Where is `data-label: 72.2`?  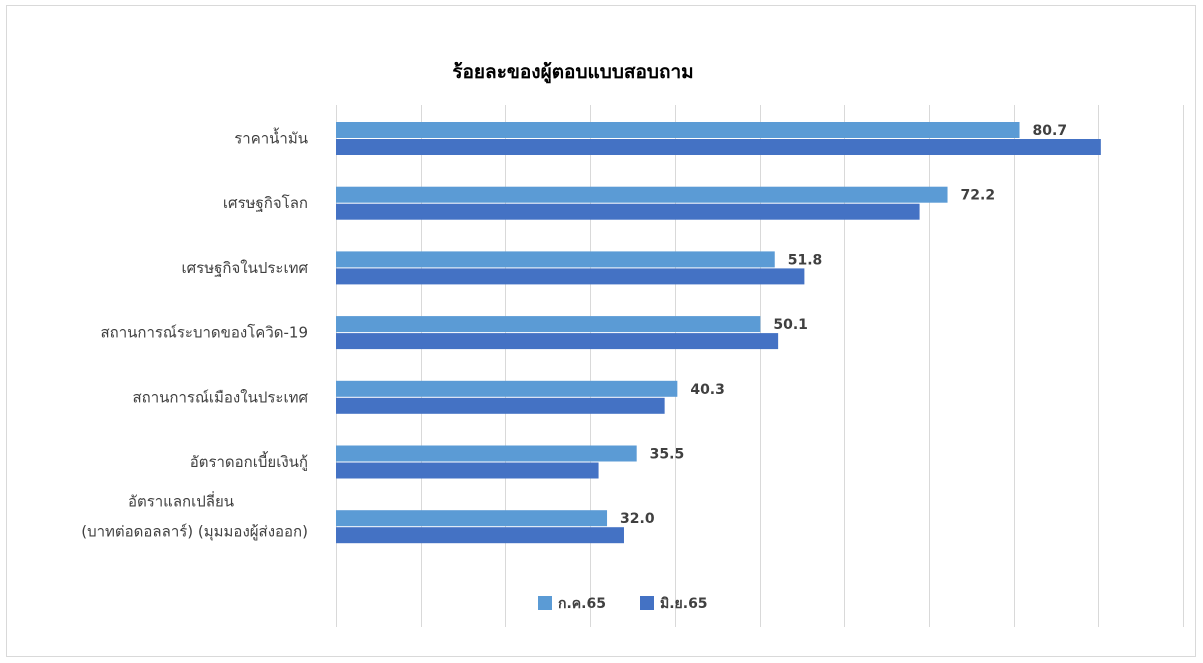
data-label: 72.2 is located at coordinates (978, 196).